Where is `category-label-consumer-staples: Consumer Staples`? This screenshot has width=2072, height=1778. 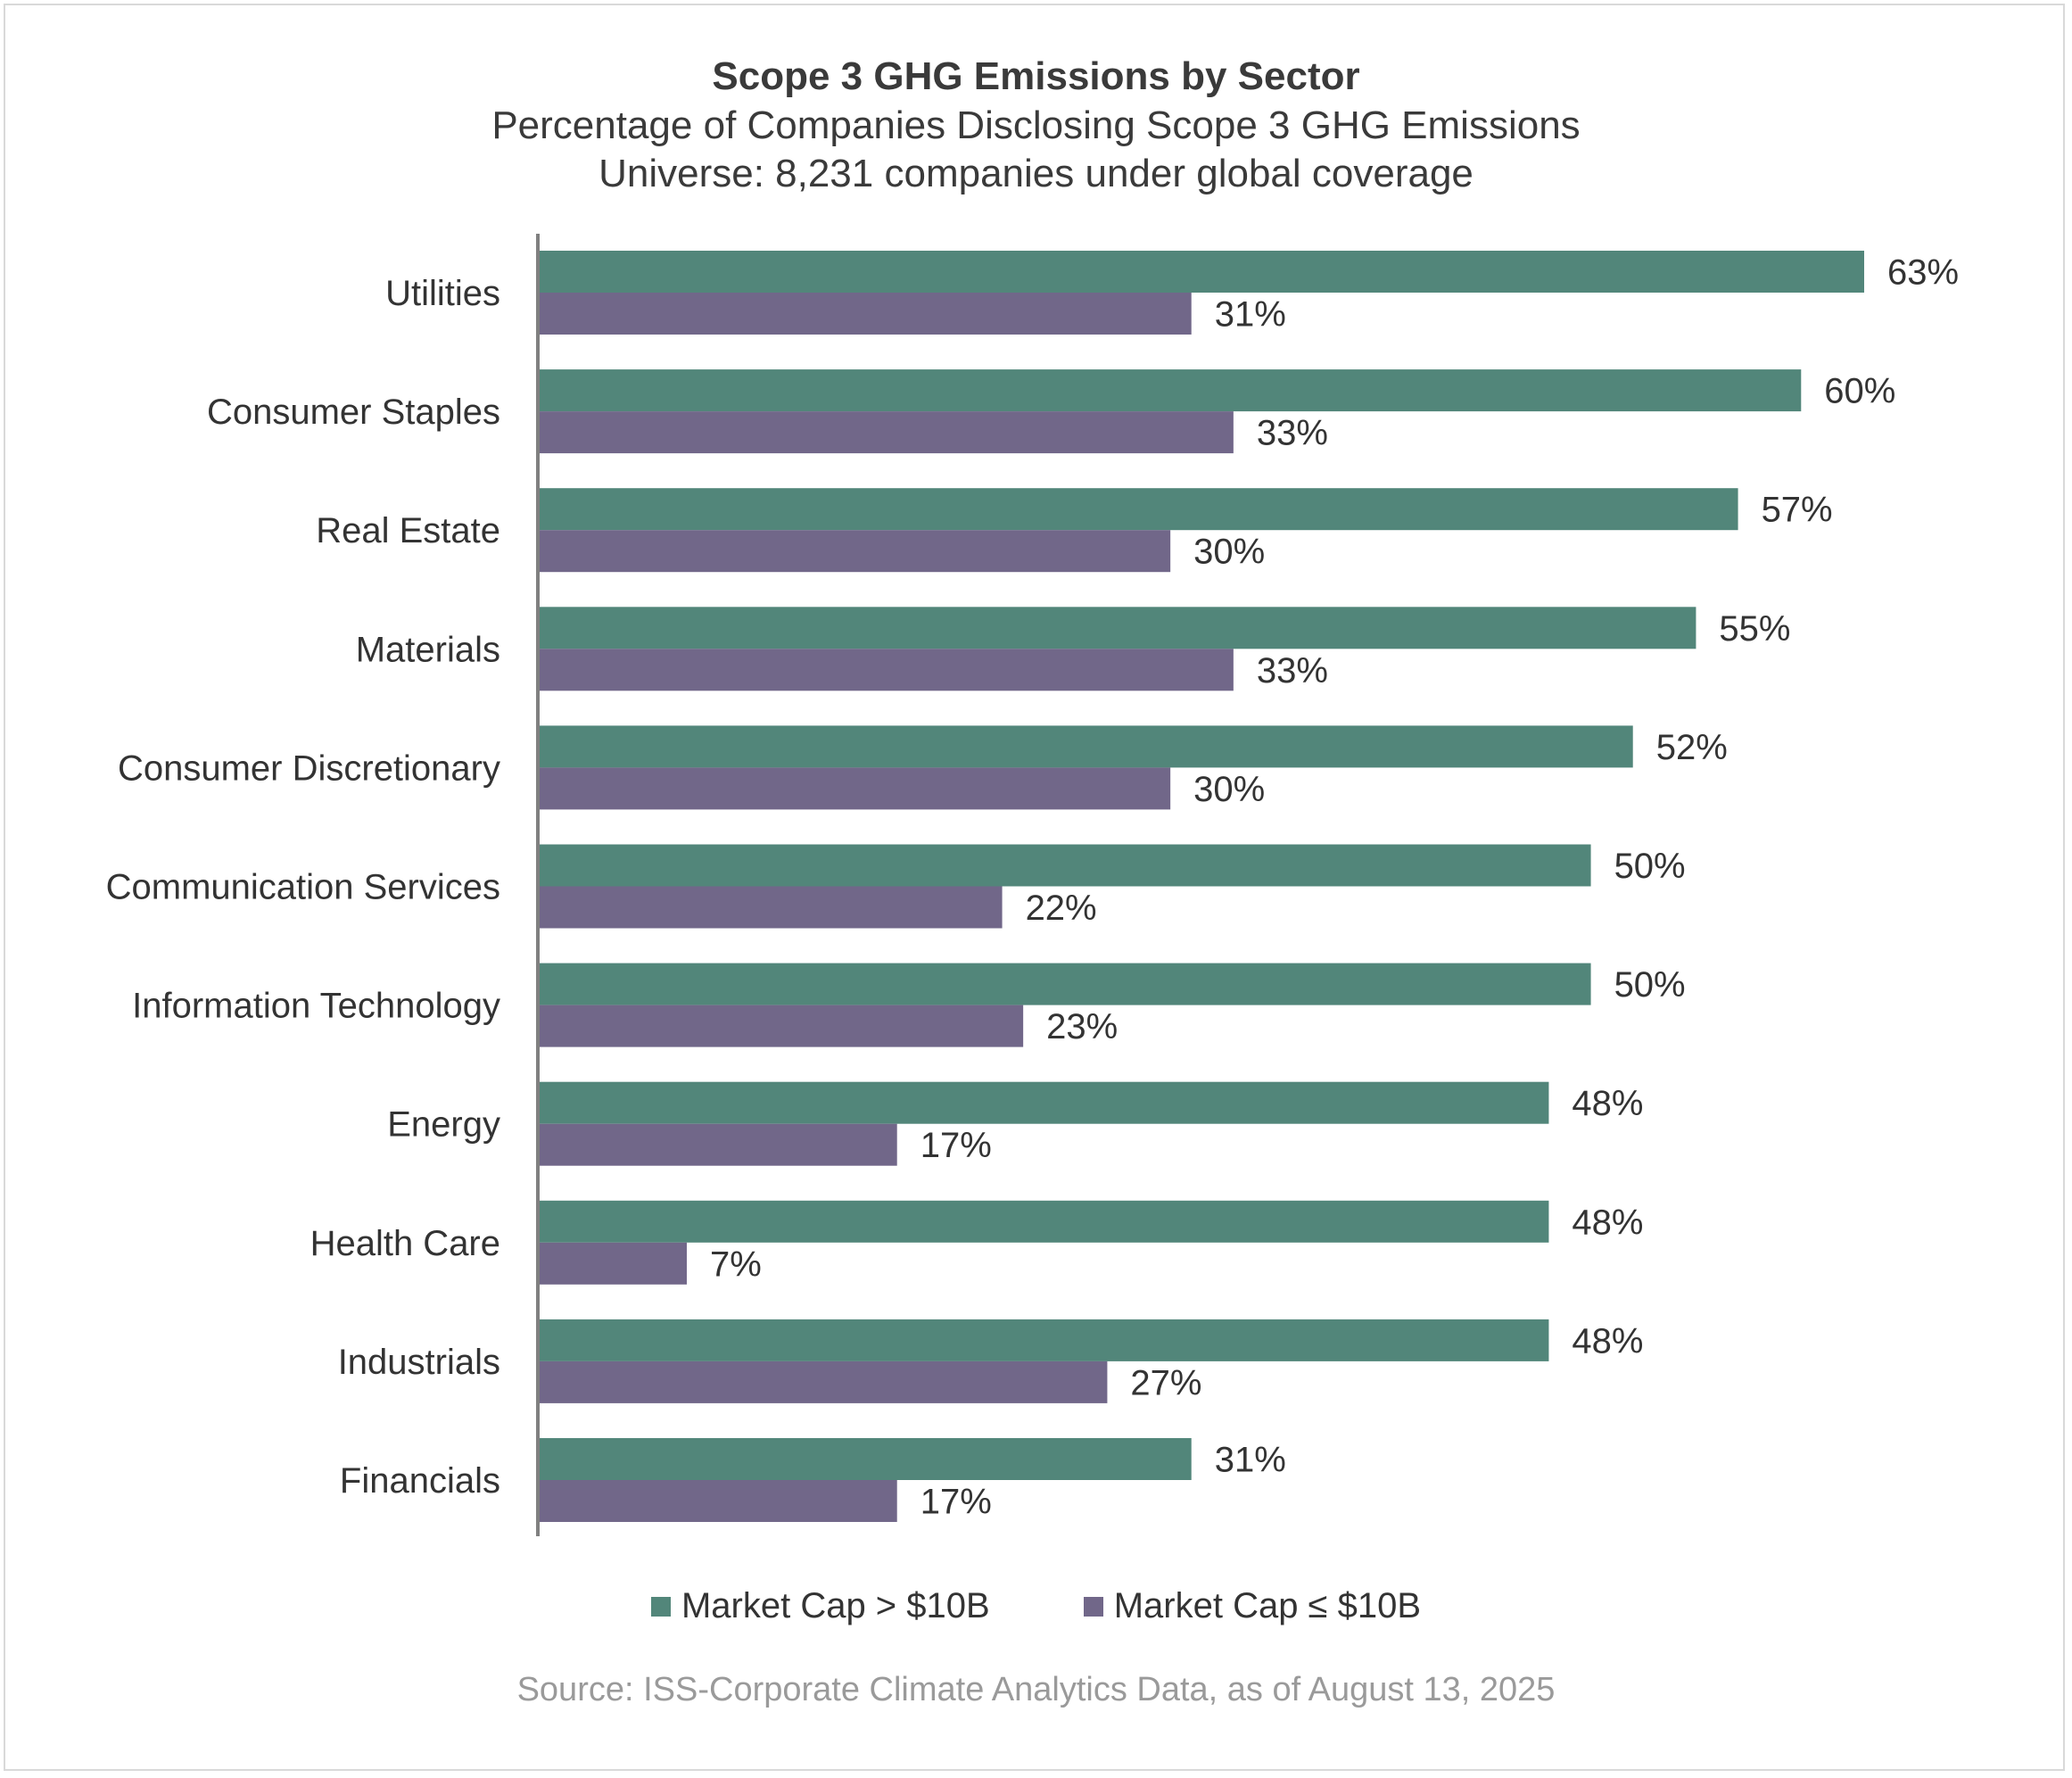 category-label-consumer-staples: Consumer Staples is located at coordinates (354, 412).